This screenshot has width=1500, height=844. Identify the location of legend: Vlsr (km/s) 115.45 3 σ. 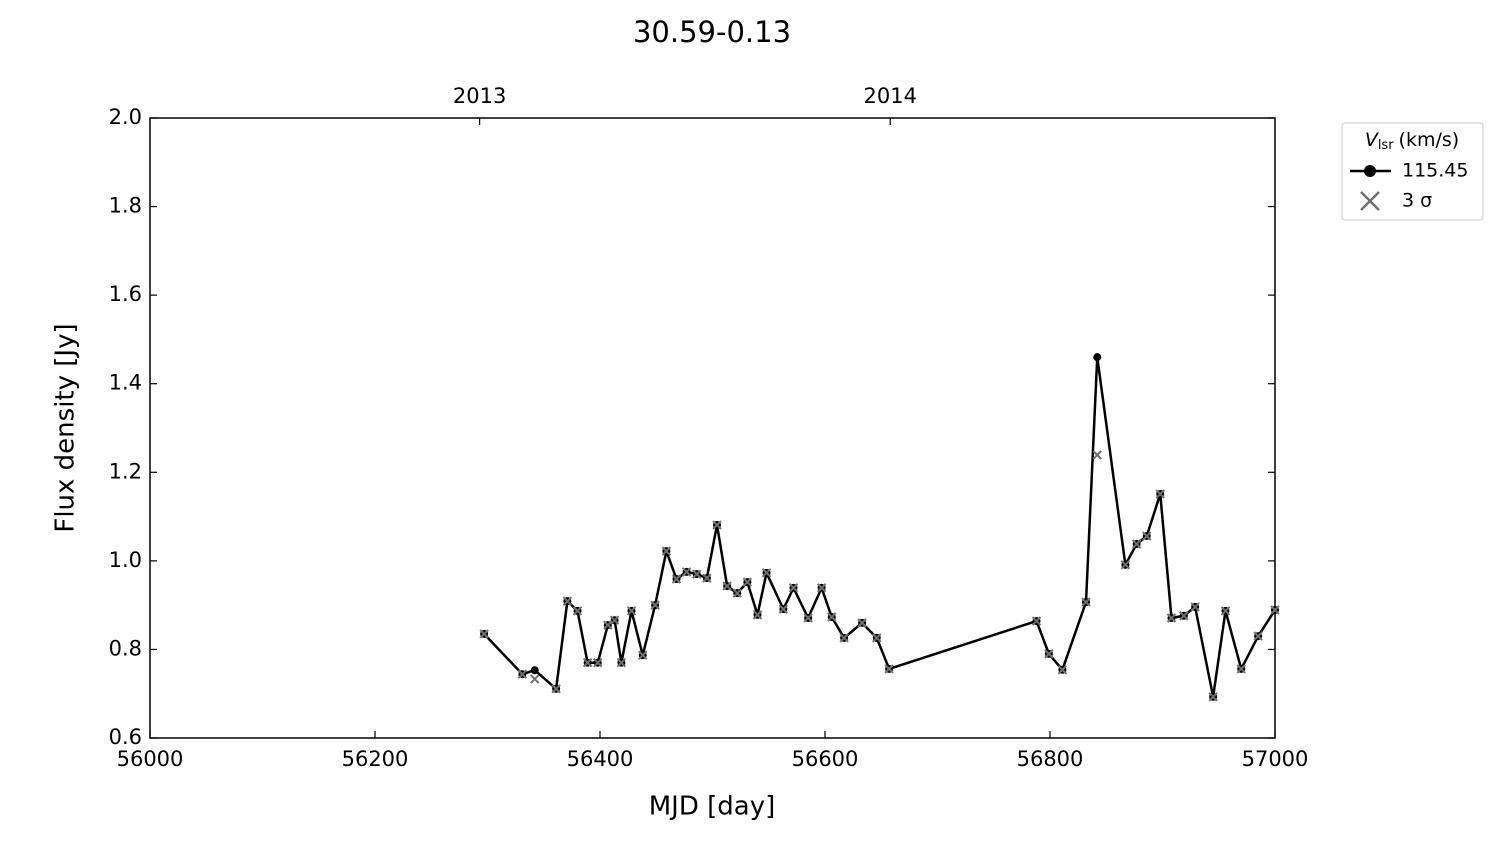
(1412, 171).